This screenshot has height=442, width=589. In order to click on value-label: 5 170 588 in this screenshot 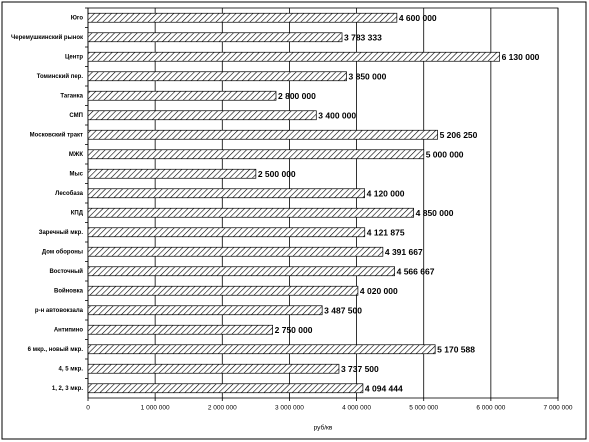, I will do `click(456, 350)`.